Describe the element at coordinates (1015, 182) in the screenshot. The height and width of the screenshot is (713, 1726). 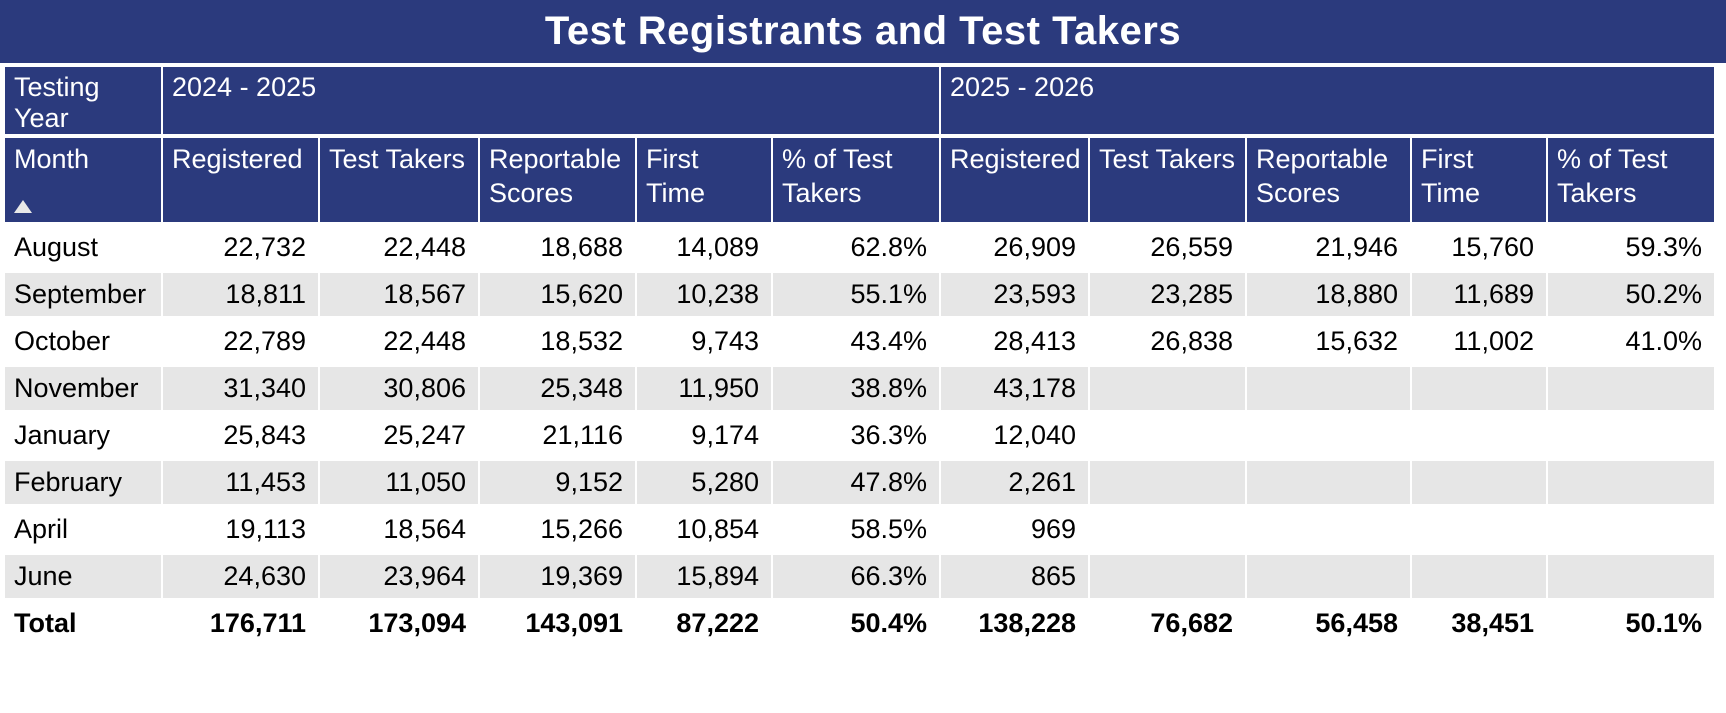
I see `column-header-registered-y2: Registered` at that location.